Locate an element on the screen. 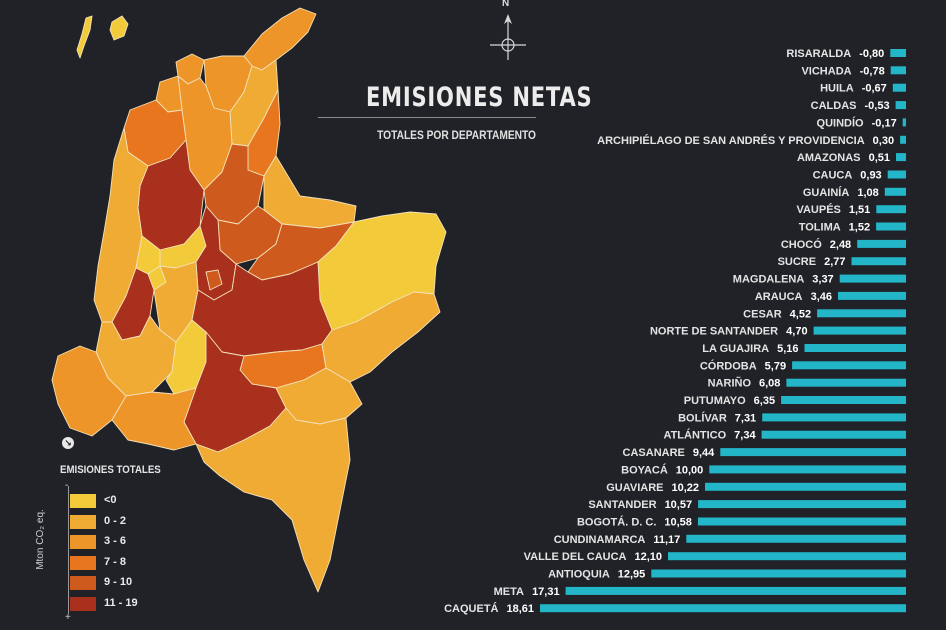 The image size is (946, 630). bar-category-label: ANTIOQUIA is located at coordinates (579, 575).